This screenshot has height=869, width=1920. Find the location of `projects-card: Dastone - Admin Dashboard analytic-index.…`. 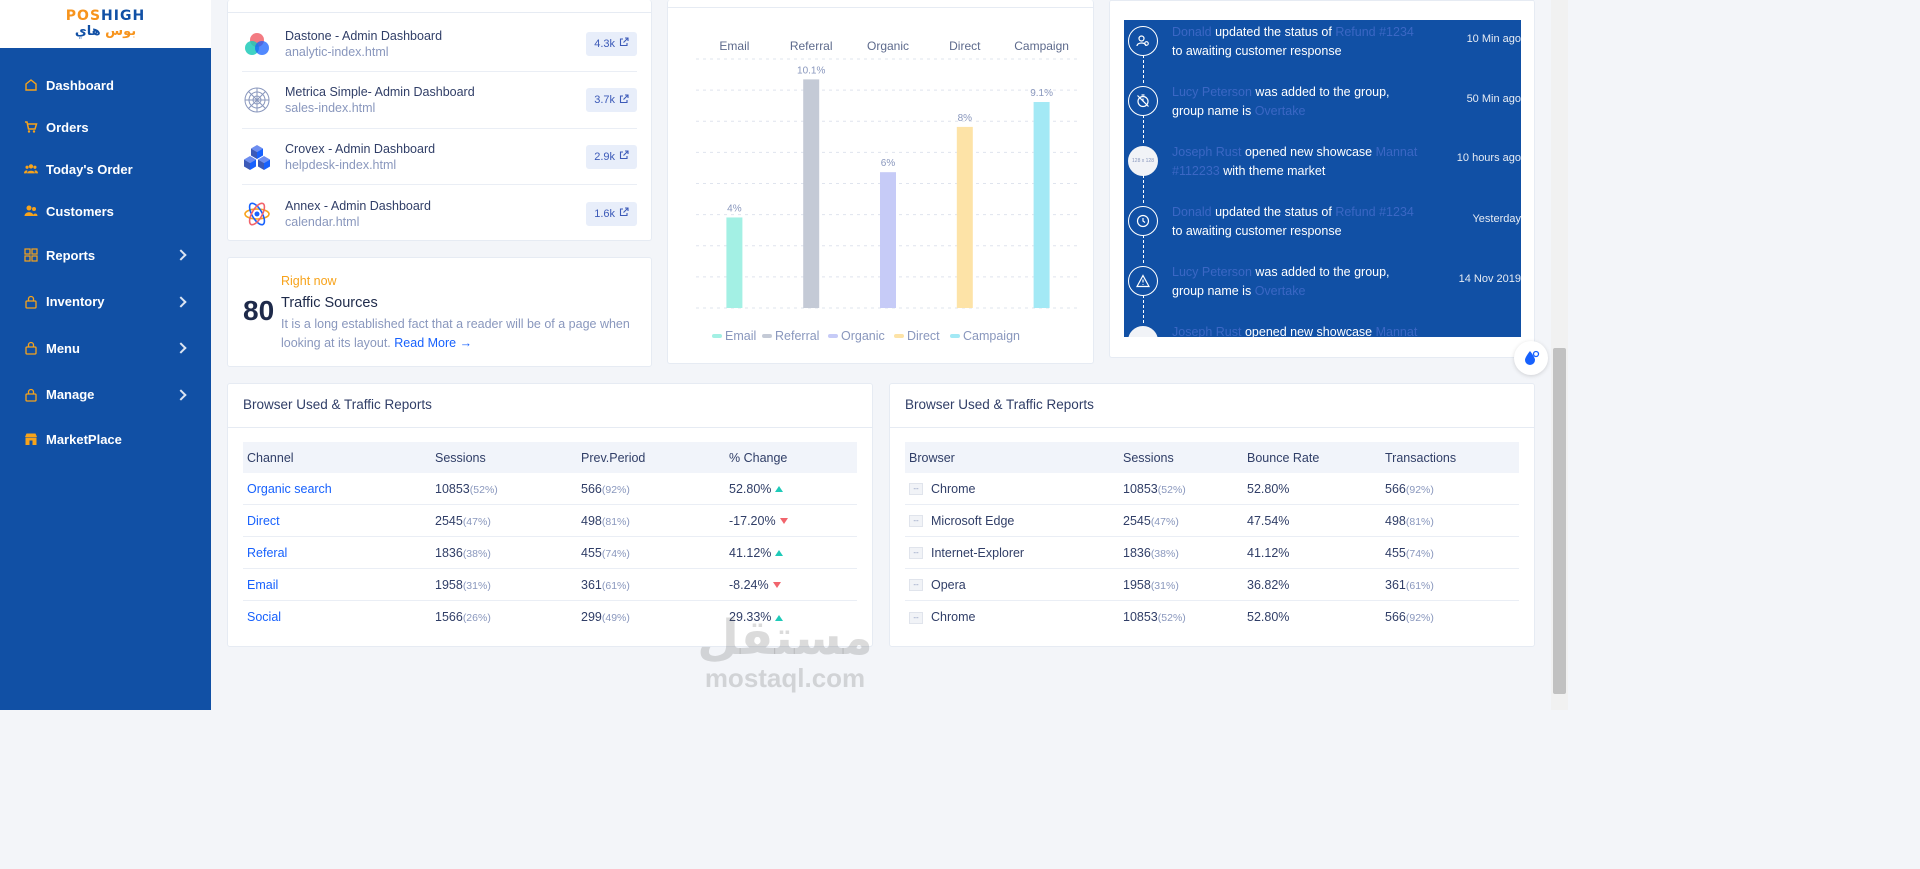

projects-card: Dastone - Admin Dashboard analytic-index.… is located at coordinates (439, 120).